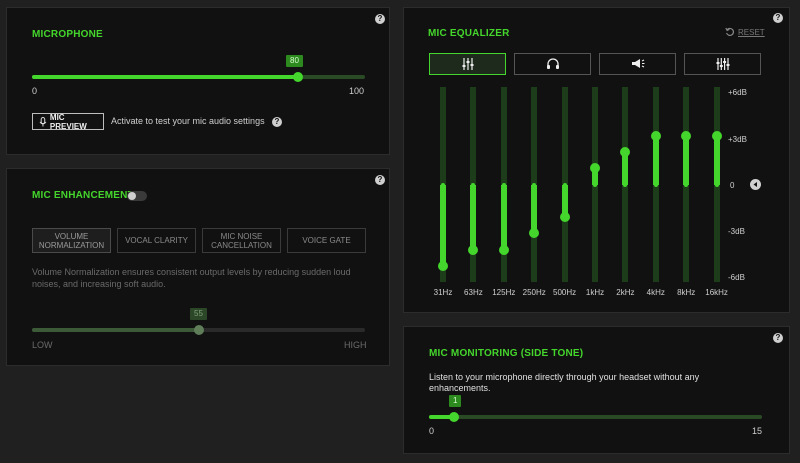  I want to click on side-tone-slider-fill, so click(441, 417).